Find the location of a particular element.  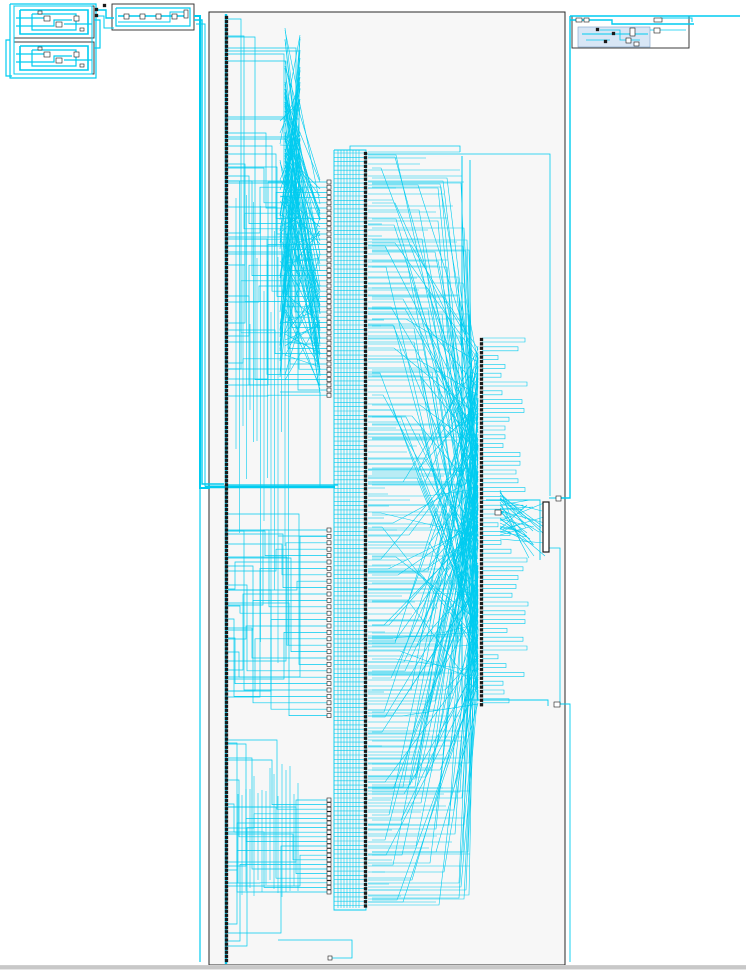

output-mux-glyph is located at coordinates (546, 527).